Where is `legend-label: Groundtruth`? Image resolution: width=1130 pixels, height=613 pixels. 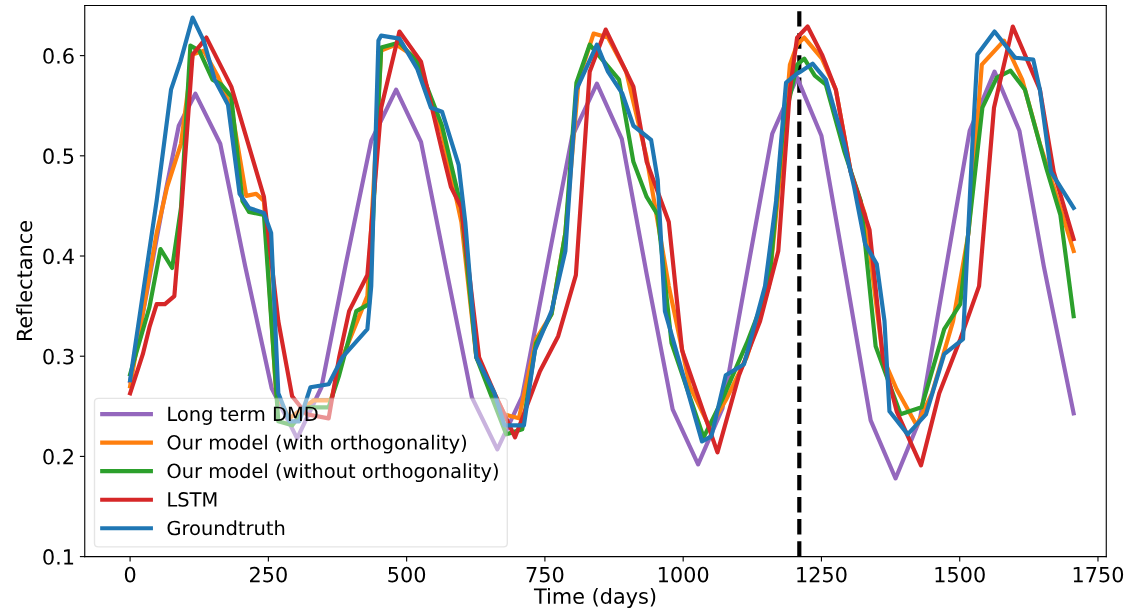 legend-label: Groundtruth is located at coordinates (226, 528).